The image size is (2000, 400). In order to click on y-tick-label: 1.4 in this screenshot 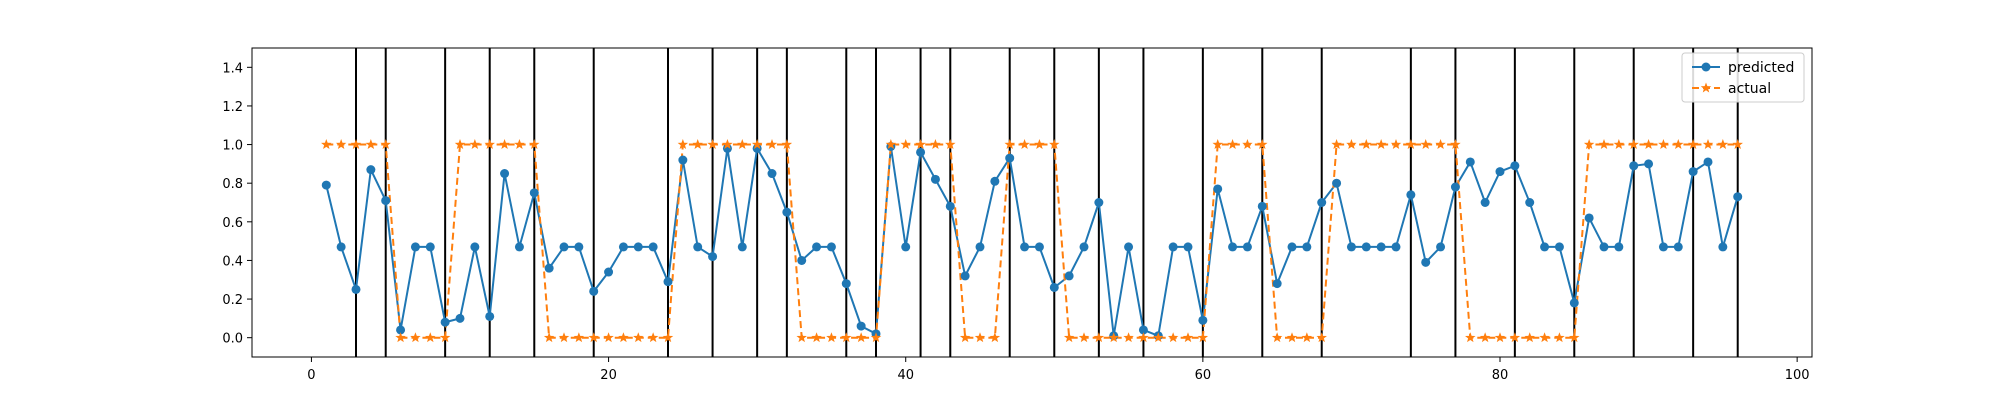, I will do `click(232, 68)`.